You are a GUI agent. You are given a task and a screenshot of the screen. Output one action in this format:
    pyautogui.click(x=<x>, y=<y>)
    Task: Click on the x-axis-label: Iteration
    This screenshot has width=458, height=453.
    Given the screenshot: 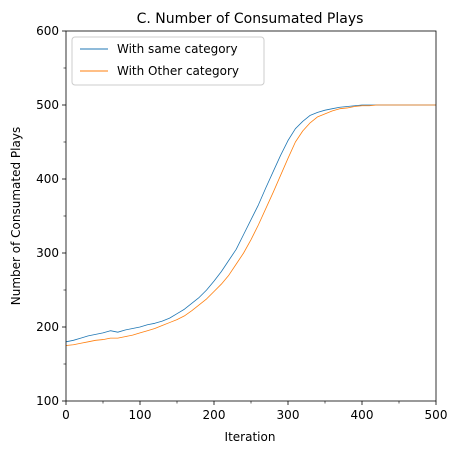 What is the action you would take?
    pyautogui.click(x=250, y=437)
    